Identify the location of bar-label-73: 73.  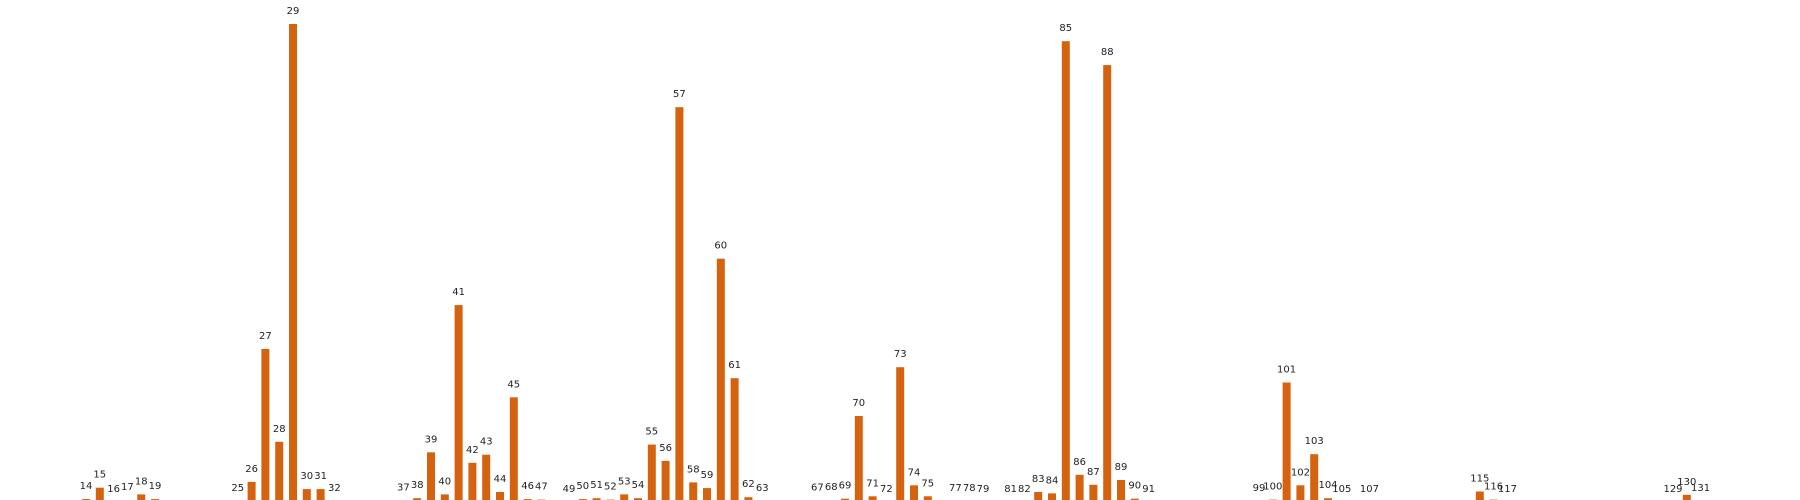
(900, 354).